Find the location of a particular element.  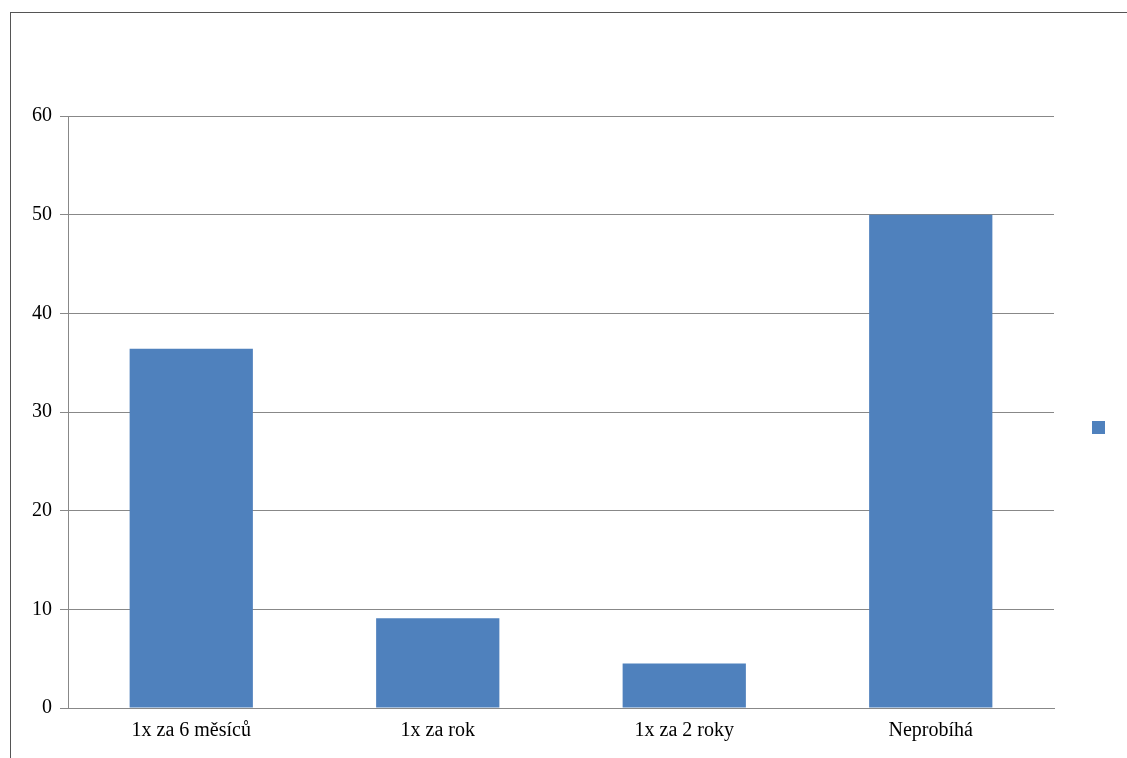

x-tick-label: Neprobíhá is located at coordinates (931, 730).